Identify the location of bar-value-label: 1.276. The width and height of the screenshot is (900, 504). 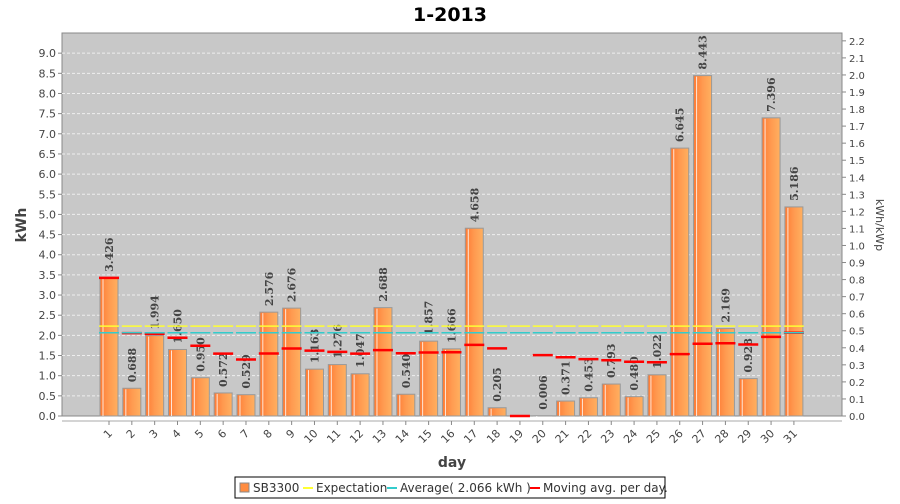
(337, 341).